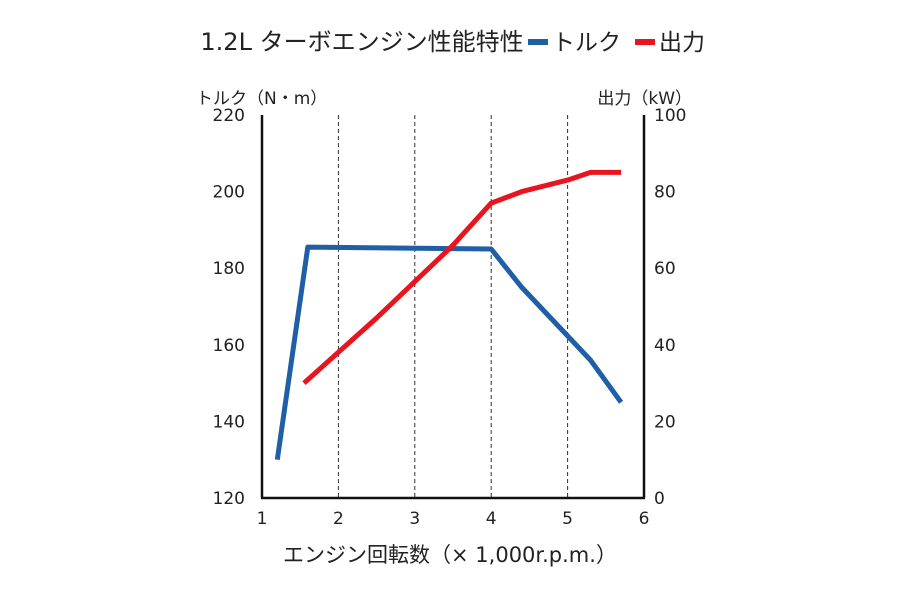  Describe the element at coordinates (586, 43) in the screenshot. I see `legend-label: トルク` at that location.